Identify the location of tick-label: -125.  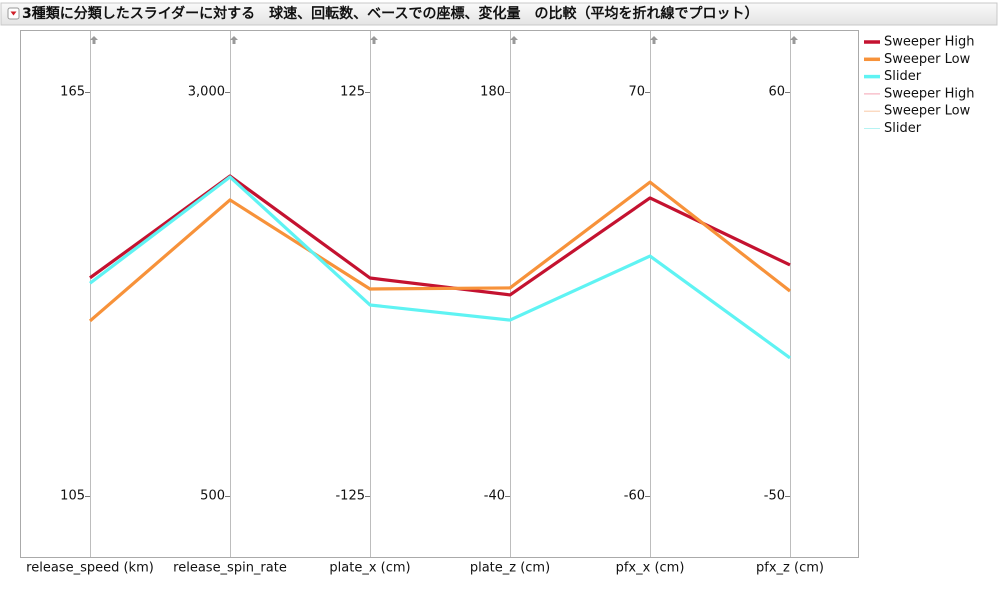
(350, 496).